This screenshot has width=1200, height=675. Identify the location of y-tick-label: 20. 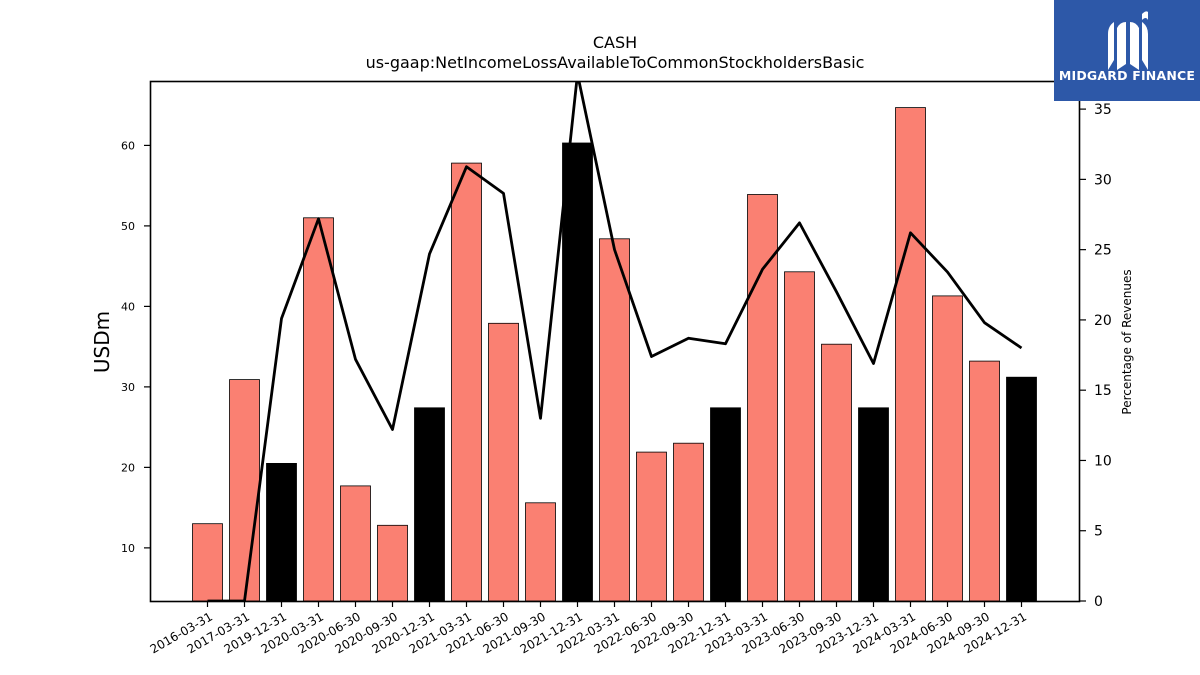
(128, 467).